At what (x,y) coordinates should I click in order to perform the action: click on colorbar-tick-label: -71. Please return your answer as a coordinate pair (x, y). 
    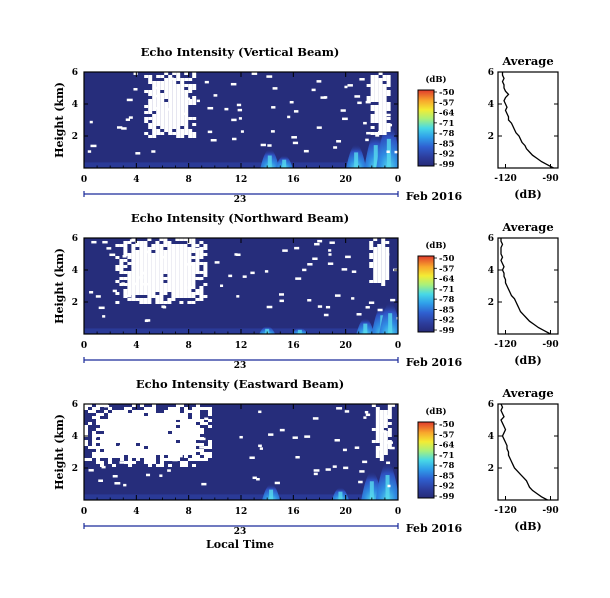
    Looking at the image, I should click on (446, 290).